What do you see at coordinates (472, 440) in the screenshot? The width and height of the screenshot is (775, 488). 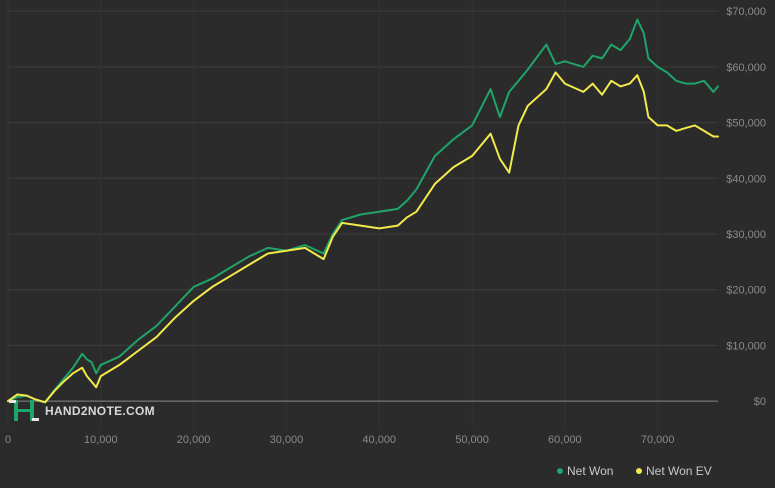 I see `x-tick-label: 50,000` at bounding box center [472, 440].